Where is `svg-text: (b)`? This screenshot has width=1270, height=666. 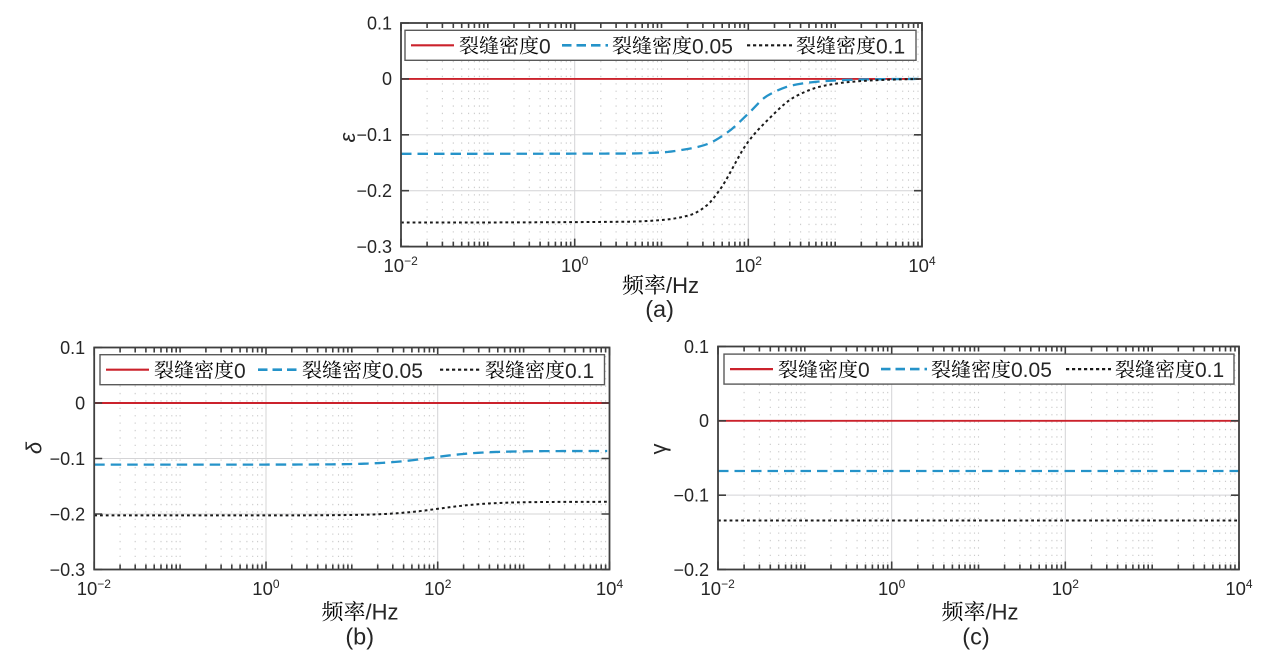
svg-text: (b) is located at coordinates (359, 637).